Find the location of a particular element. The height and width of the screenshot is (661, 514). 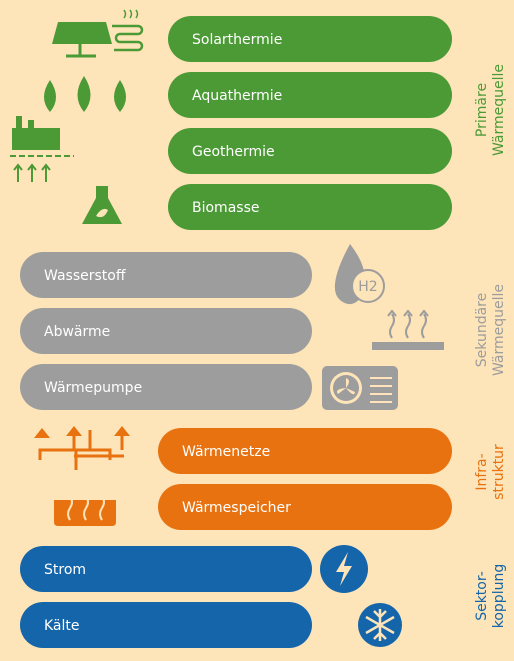

group-label: Primäre is located at coordinates (482, 110).